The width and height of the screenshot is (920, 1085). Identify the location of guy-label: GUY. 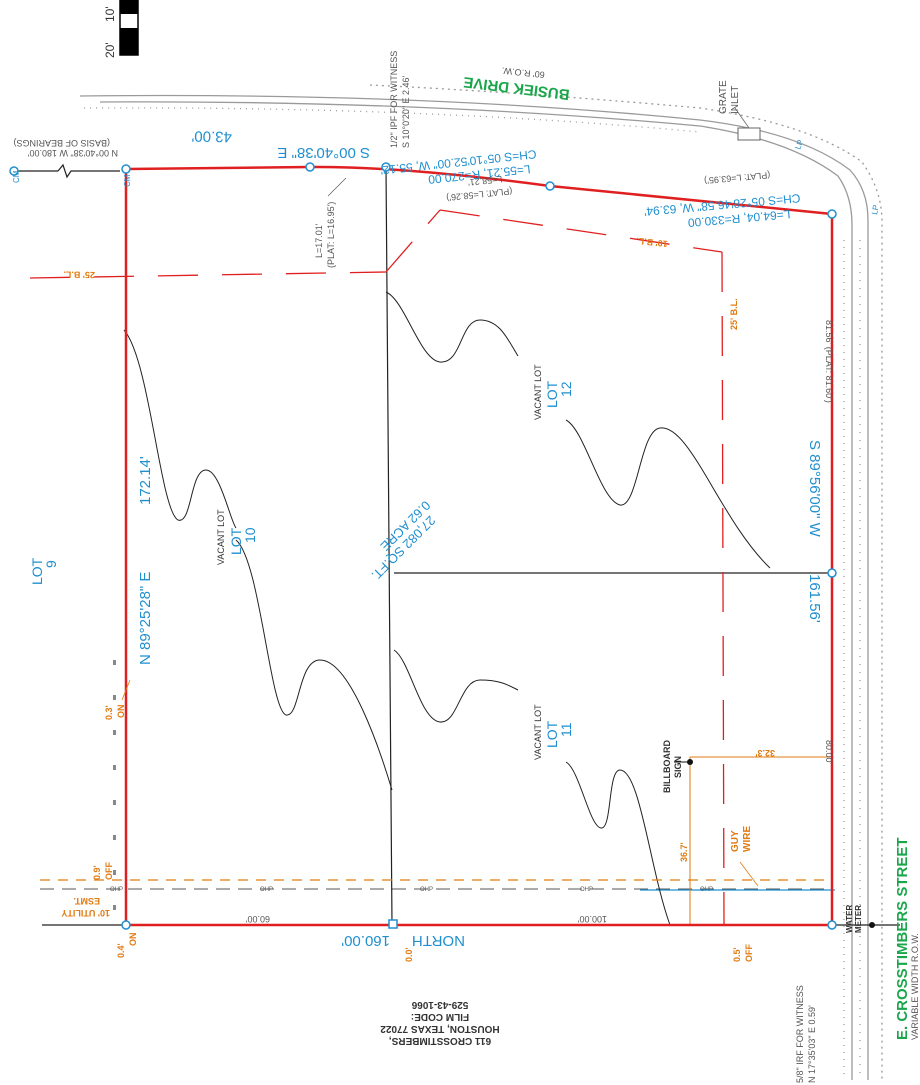
(735, 841).